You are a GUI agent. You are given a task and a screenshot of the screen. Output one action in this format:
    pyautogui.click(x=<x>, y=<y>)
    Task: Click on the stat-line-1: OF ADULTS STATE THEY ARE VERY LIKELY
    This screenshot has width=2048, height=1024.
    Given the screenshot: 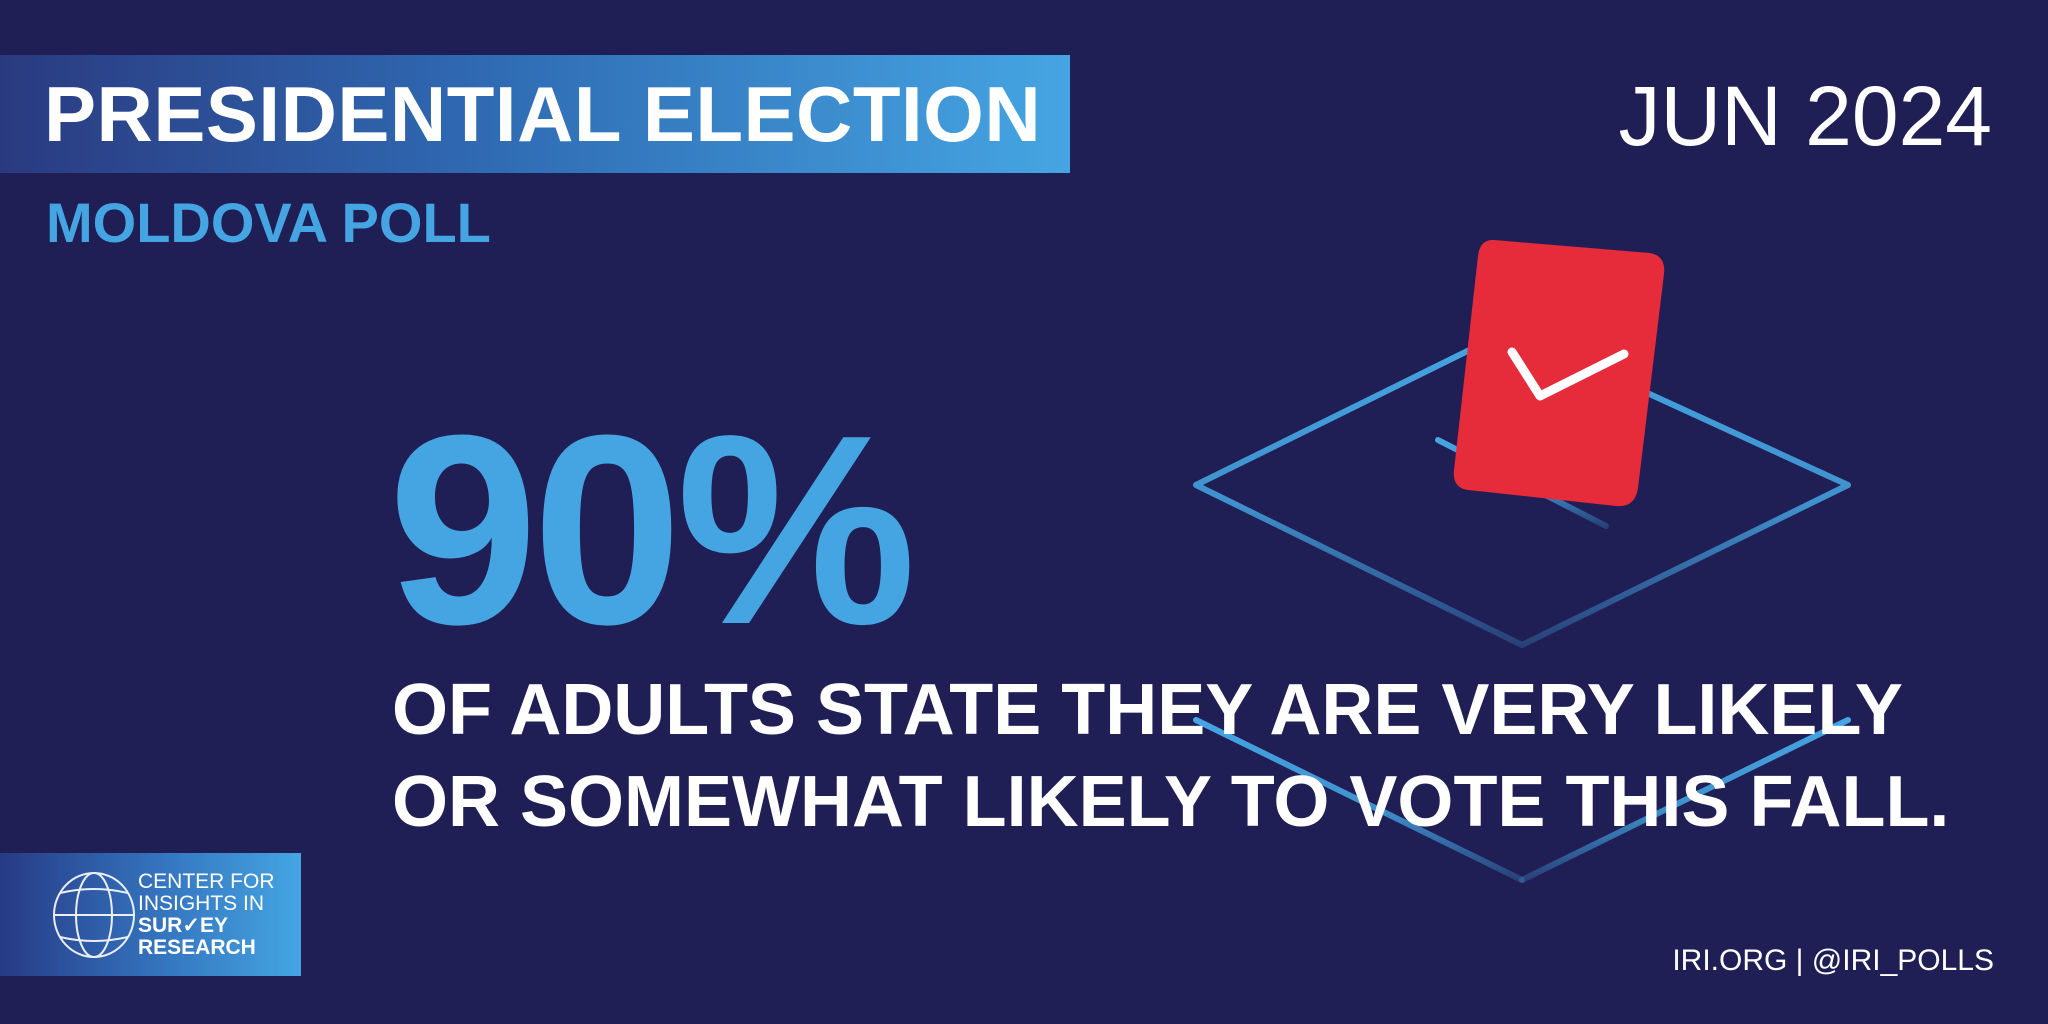 What is the action you would take?
    pyautogui.click(x=1147, y=710)
    